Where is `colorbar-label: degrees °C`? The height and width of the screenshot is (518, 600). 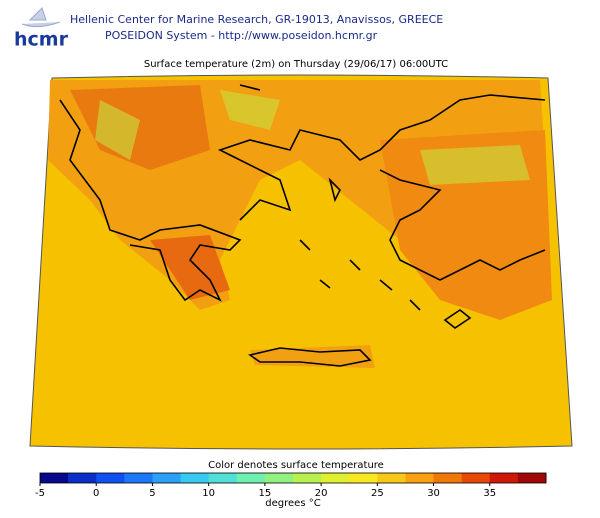
colorbar-label: degrees °C is located at coordinates (292, 503).